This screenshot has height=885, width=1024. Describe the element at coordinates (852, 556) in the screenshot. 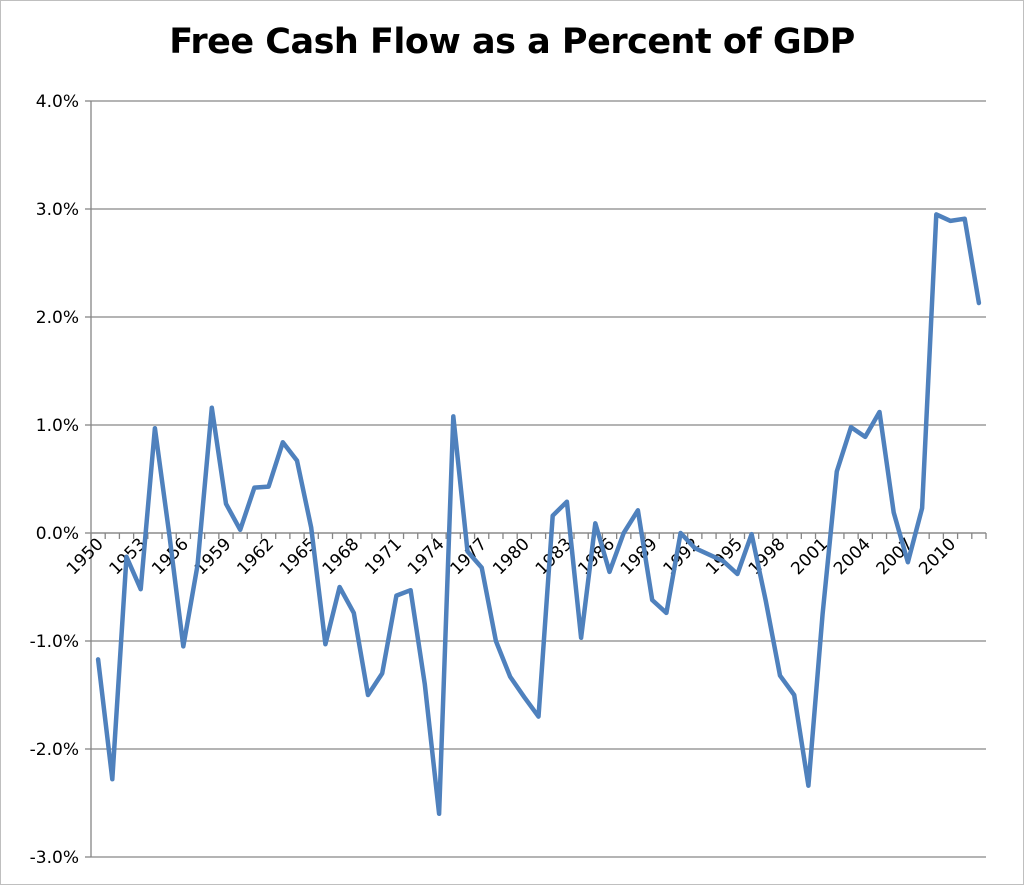

I see `x-tick-label: 2004` at that location.